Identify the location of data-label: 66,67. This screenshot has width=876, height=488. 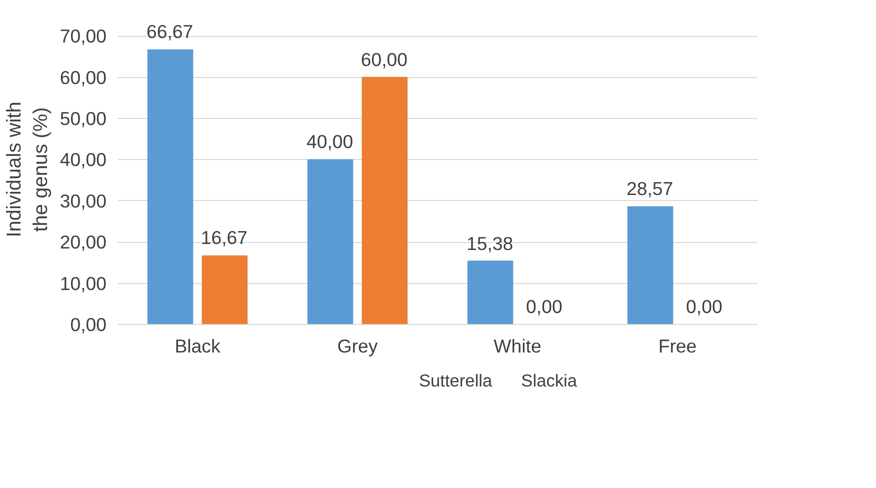
(170, 32).